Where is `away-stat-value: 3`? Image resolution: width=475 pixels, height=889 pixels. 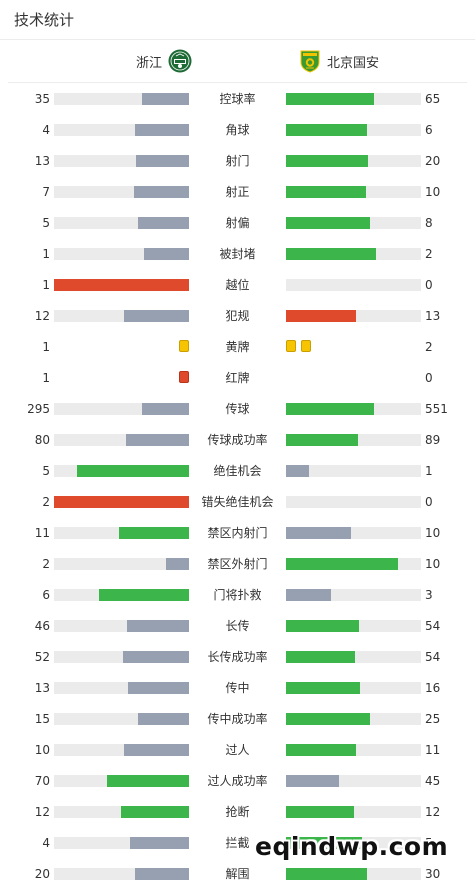
away-stat-value: 3 is located at coordinates (429, 595).